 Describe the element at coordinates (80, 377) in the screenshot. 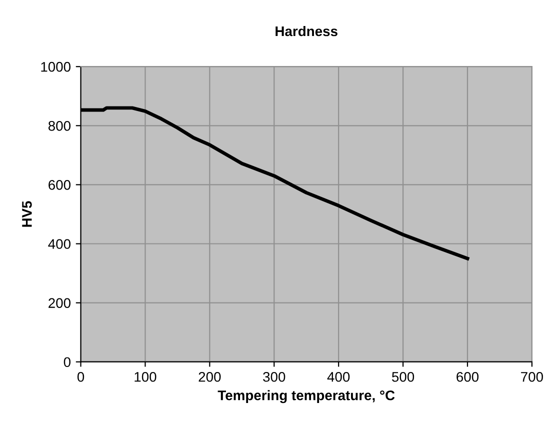

I see `x-tick-label: 0` at that location.